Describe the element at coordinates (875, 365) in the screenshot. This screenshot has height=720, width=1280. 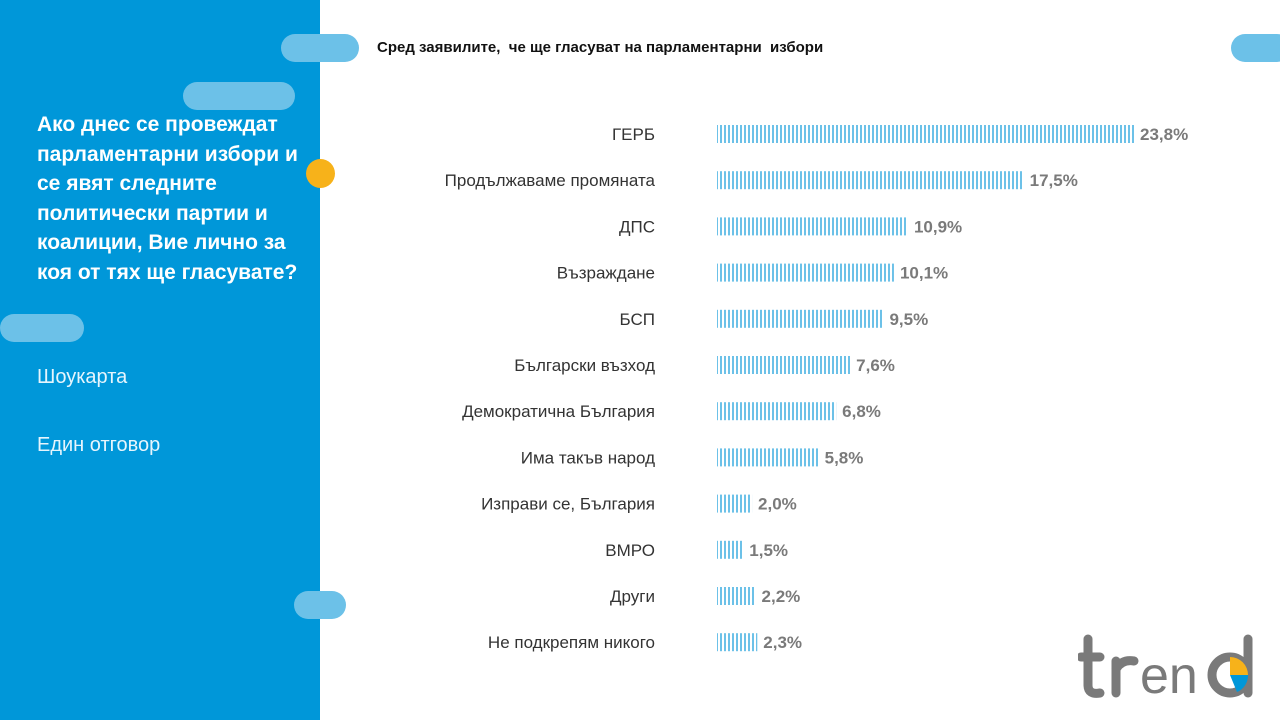
I see `value-label: 7,6%` at that location.